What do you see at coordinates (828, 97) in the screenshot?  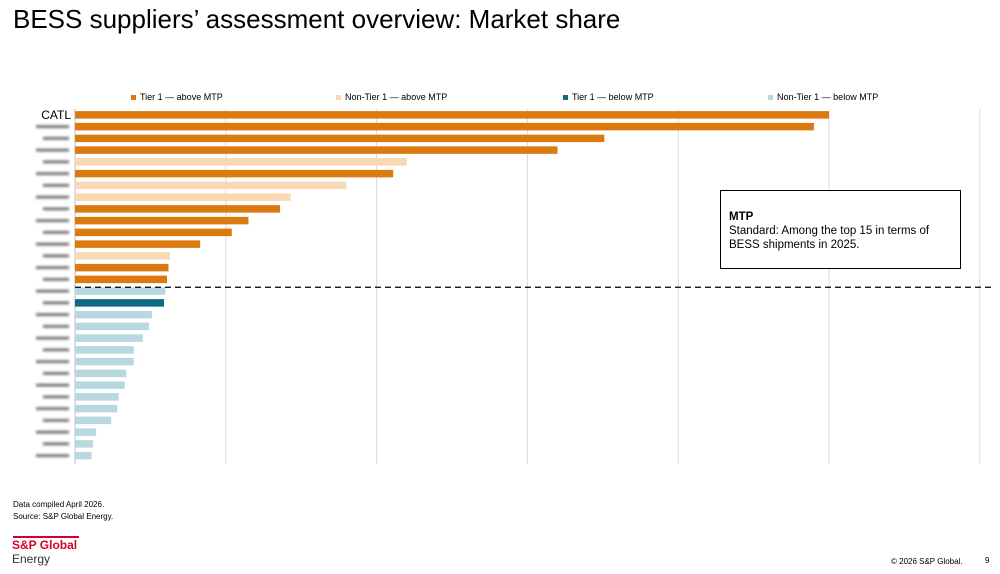 I see `legend-label-nontier1-below: Non-Tier 1 — below MTP` at bounding box center [828, 97].